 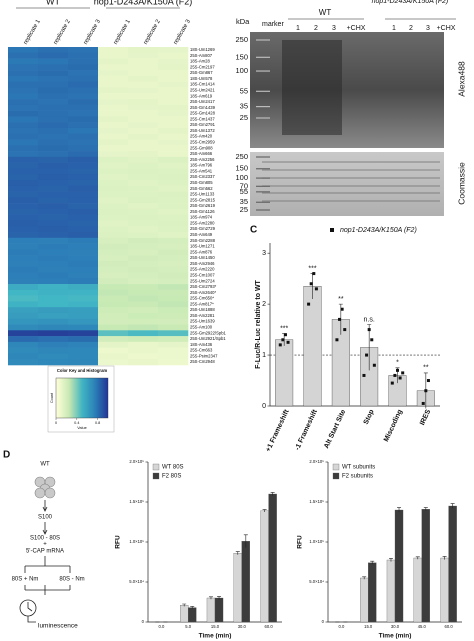 What do you see at coordinates (336, 476) in the screenshot?
I see `legend-swatch` at bounding box center [336, 476].